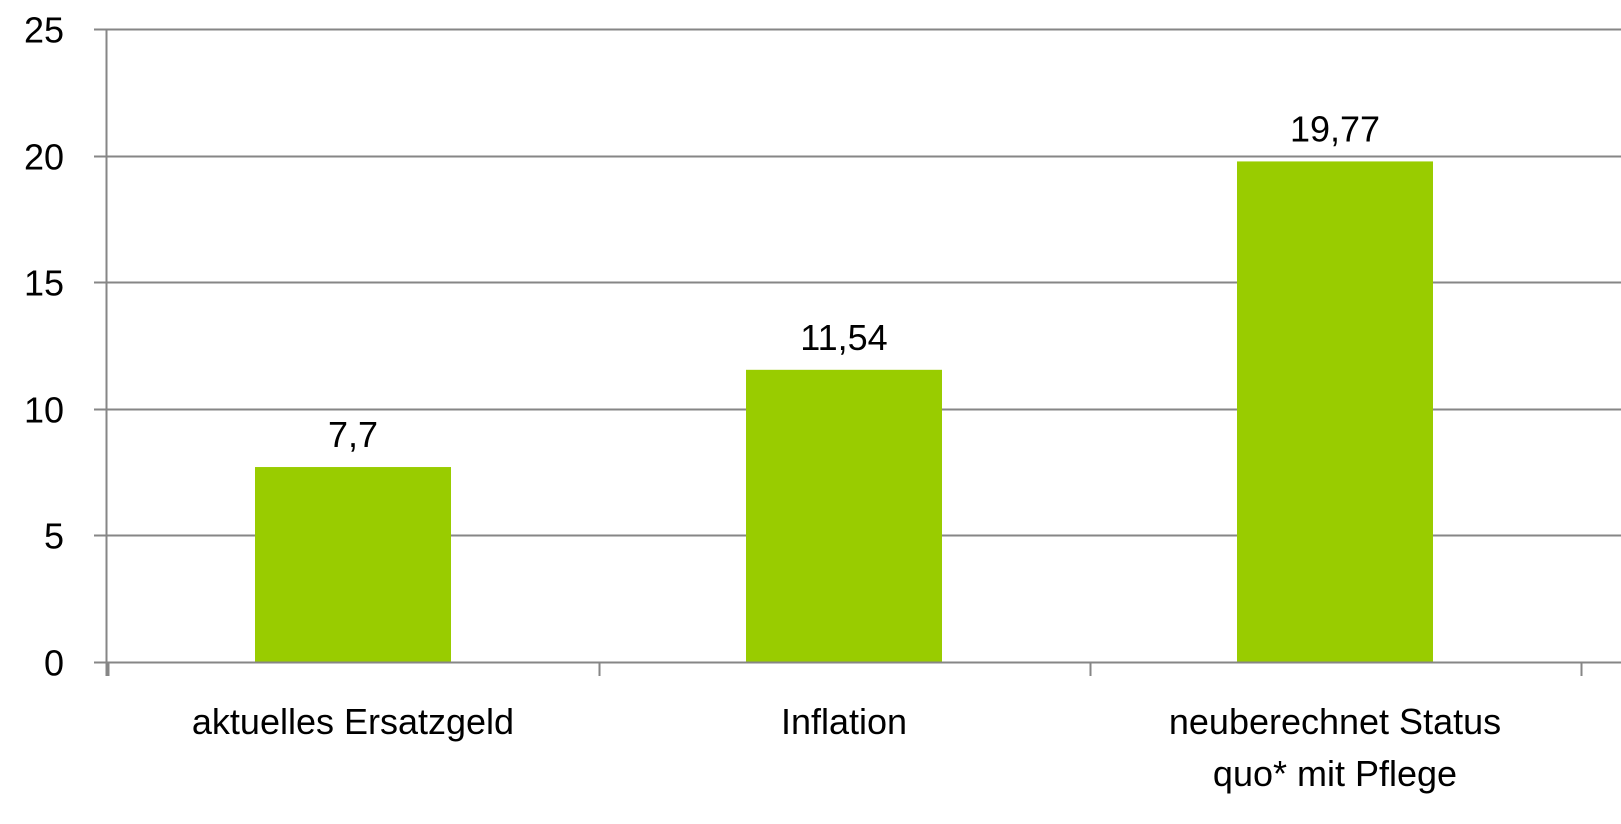 The width and height of the screenshot is (1621, 824). Describe the element at coordinates (44, 157) in the screenshot. I see `y-tick-label: 20` at that location.